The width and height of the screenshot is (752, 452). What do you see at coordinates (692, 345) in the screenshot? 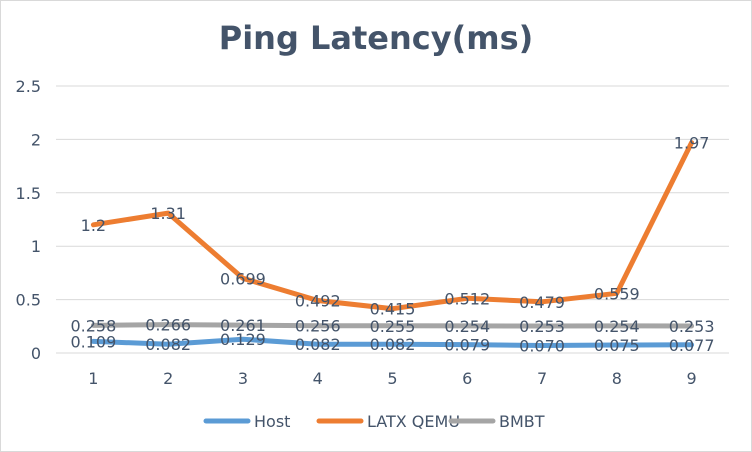
I see `data-label: 0.077` at bounding box center [692, 345].